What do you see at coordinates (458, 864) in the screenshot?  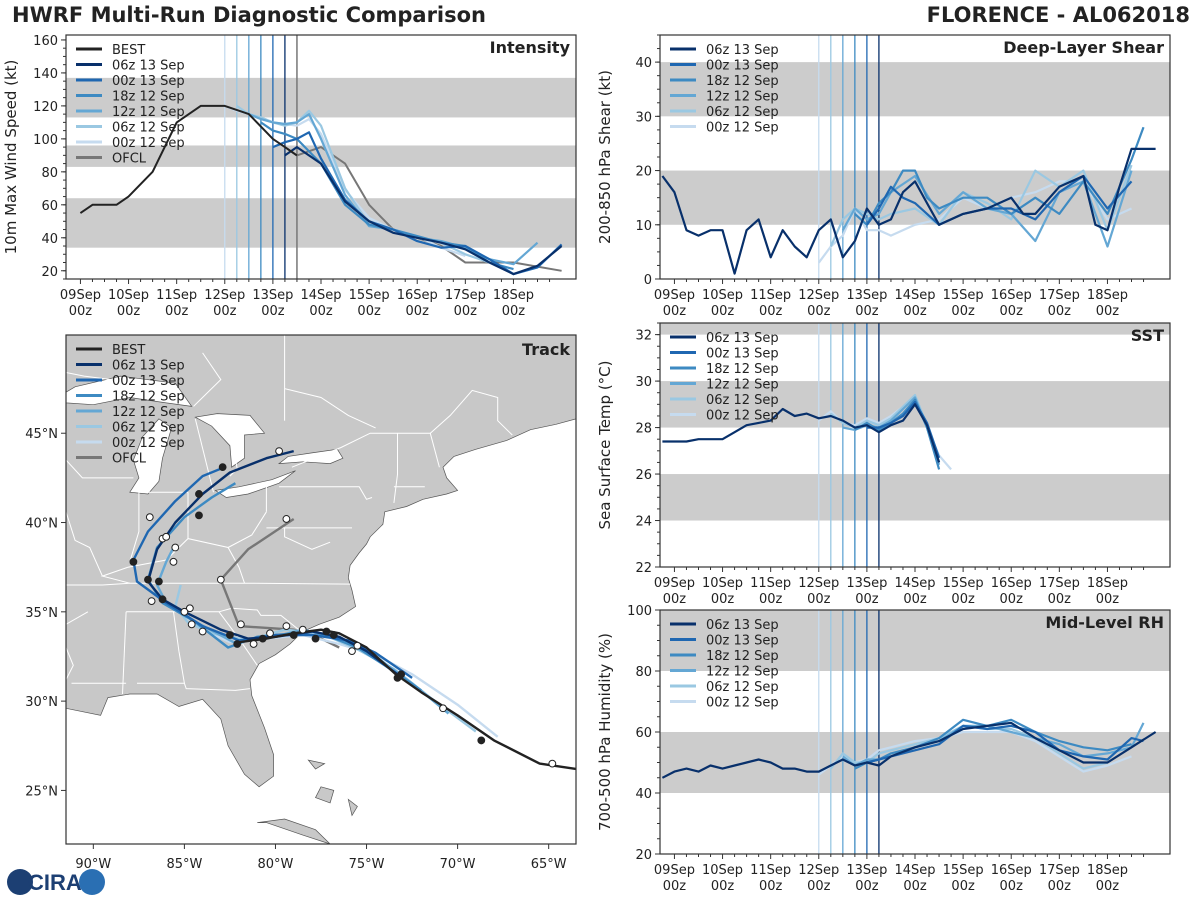 I see `lon-tick-label: 70°W` at bounding box center [458, 864].